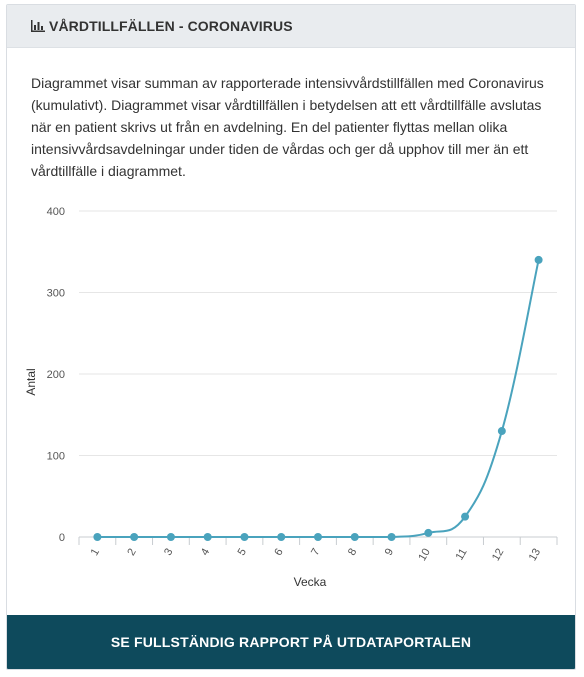 The width and height of the screenshot is (584, 677). I want to click on x-axis-title: Vecka, so click(310, 582).